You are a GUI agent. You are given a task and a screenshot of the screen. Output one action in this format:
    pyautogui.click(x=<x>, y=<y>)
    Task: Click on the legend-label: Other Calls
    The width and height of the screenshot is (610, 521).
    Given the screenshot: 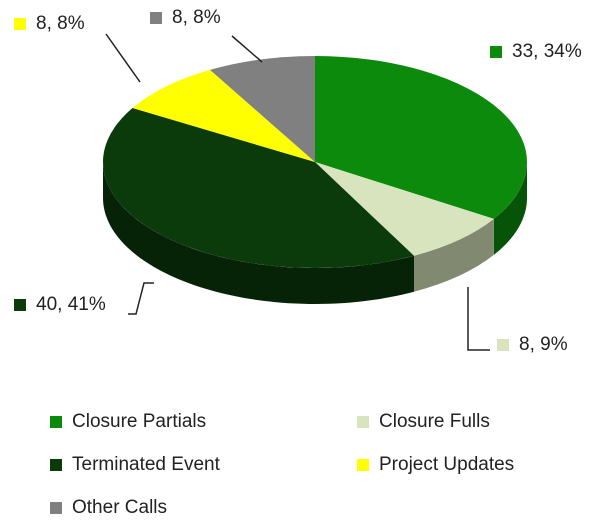 What is the action you would take?
    pyautogui.click(x=119, y=506)
    